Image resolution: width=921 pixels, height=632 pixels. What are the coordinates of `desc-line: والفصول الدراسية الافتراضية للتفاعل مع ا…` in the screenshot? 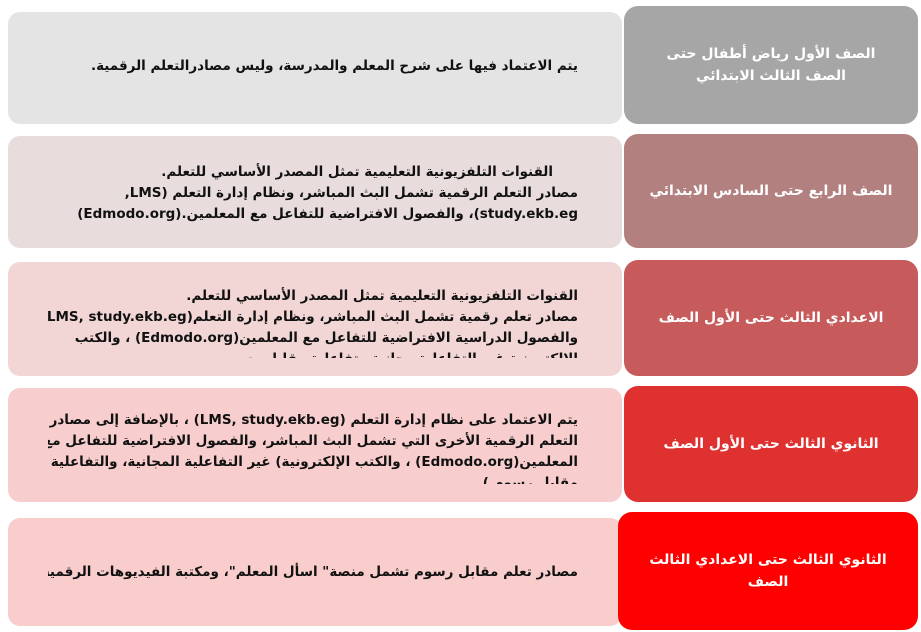 It's located at (326, 338).